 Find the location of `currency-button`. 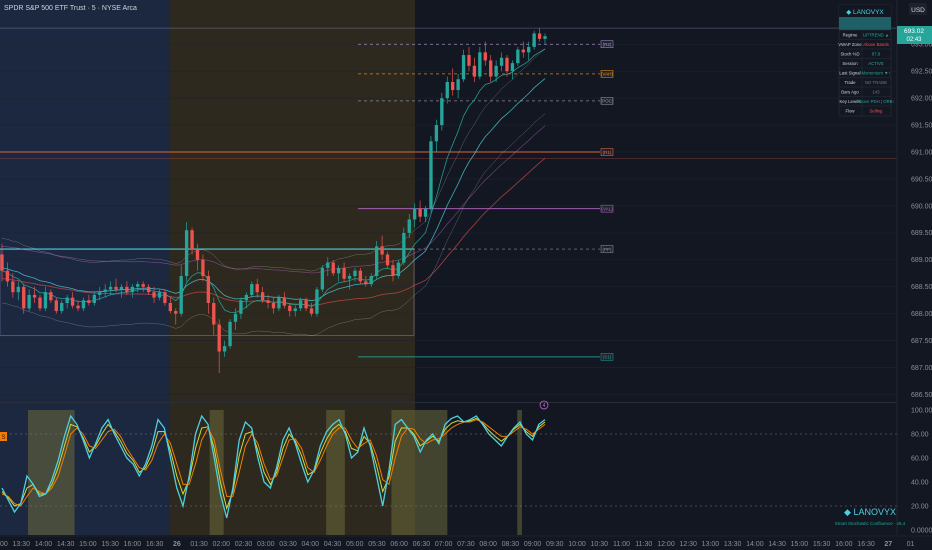

currency-button is located at coordinates (918, 9).